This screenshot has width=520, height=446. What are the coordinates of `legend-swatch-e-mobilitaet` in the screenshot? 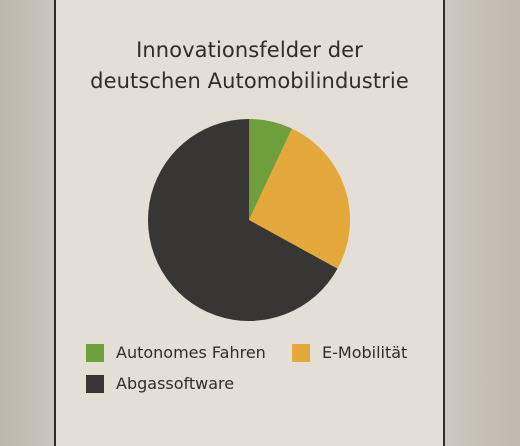 It's located at (301, 353).